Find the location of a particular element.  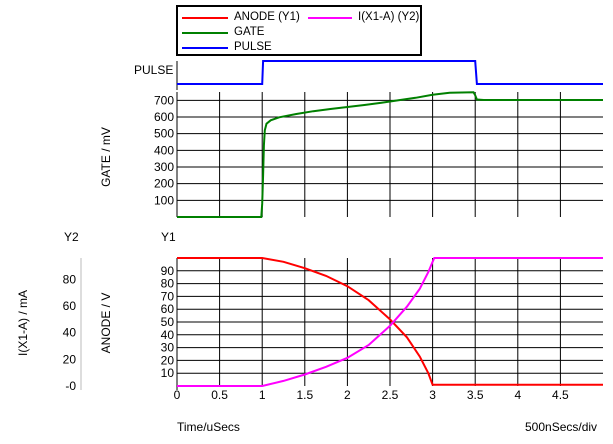

gate-tick-label: 300 is located at coordinates (164, 167).